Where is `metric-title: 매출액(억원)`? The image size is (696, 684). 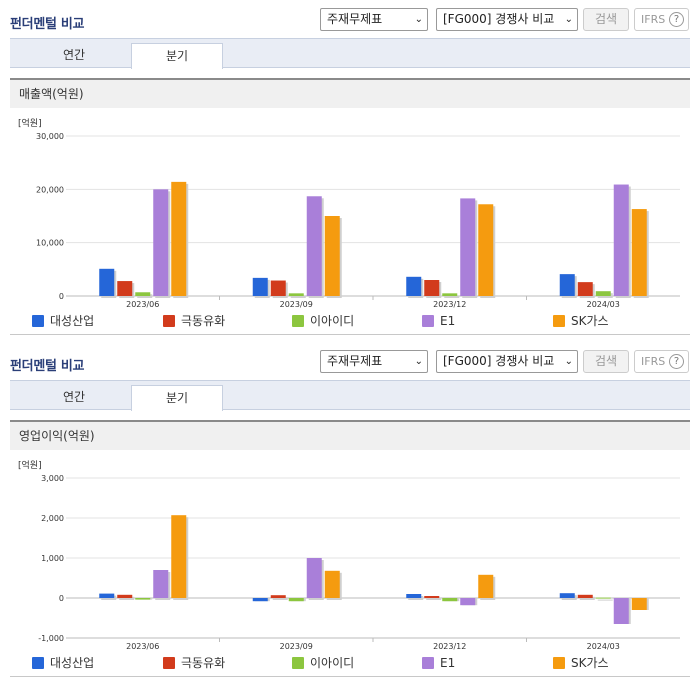
metric-title: 매출액(억원) is located at coordinates (350, 93).